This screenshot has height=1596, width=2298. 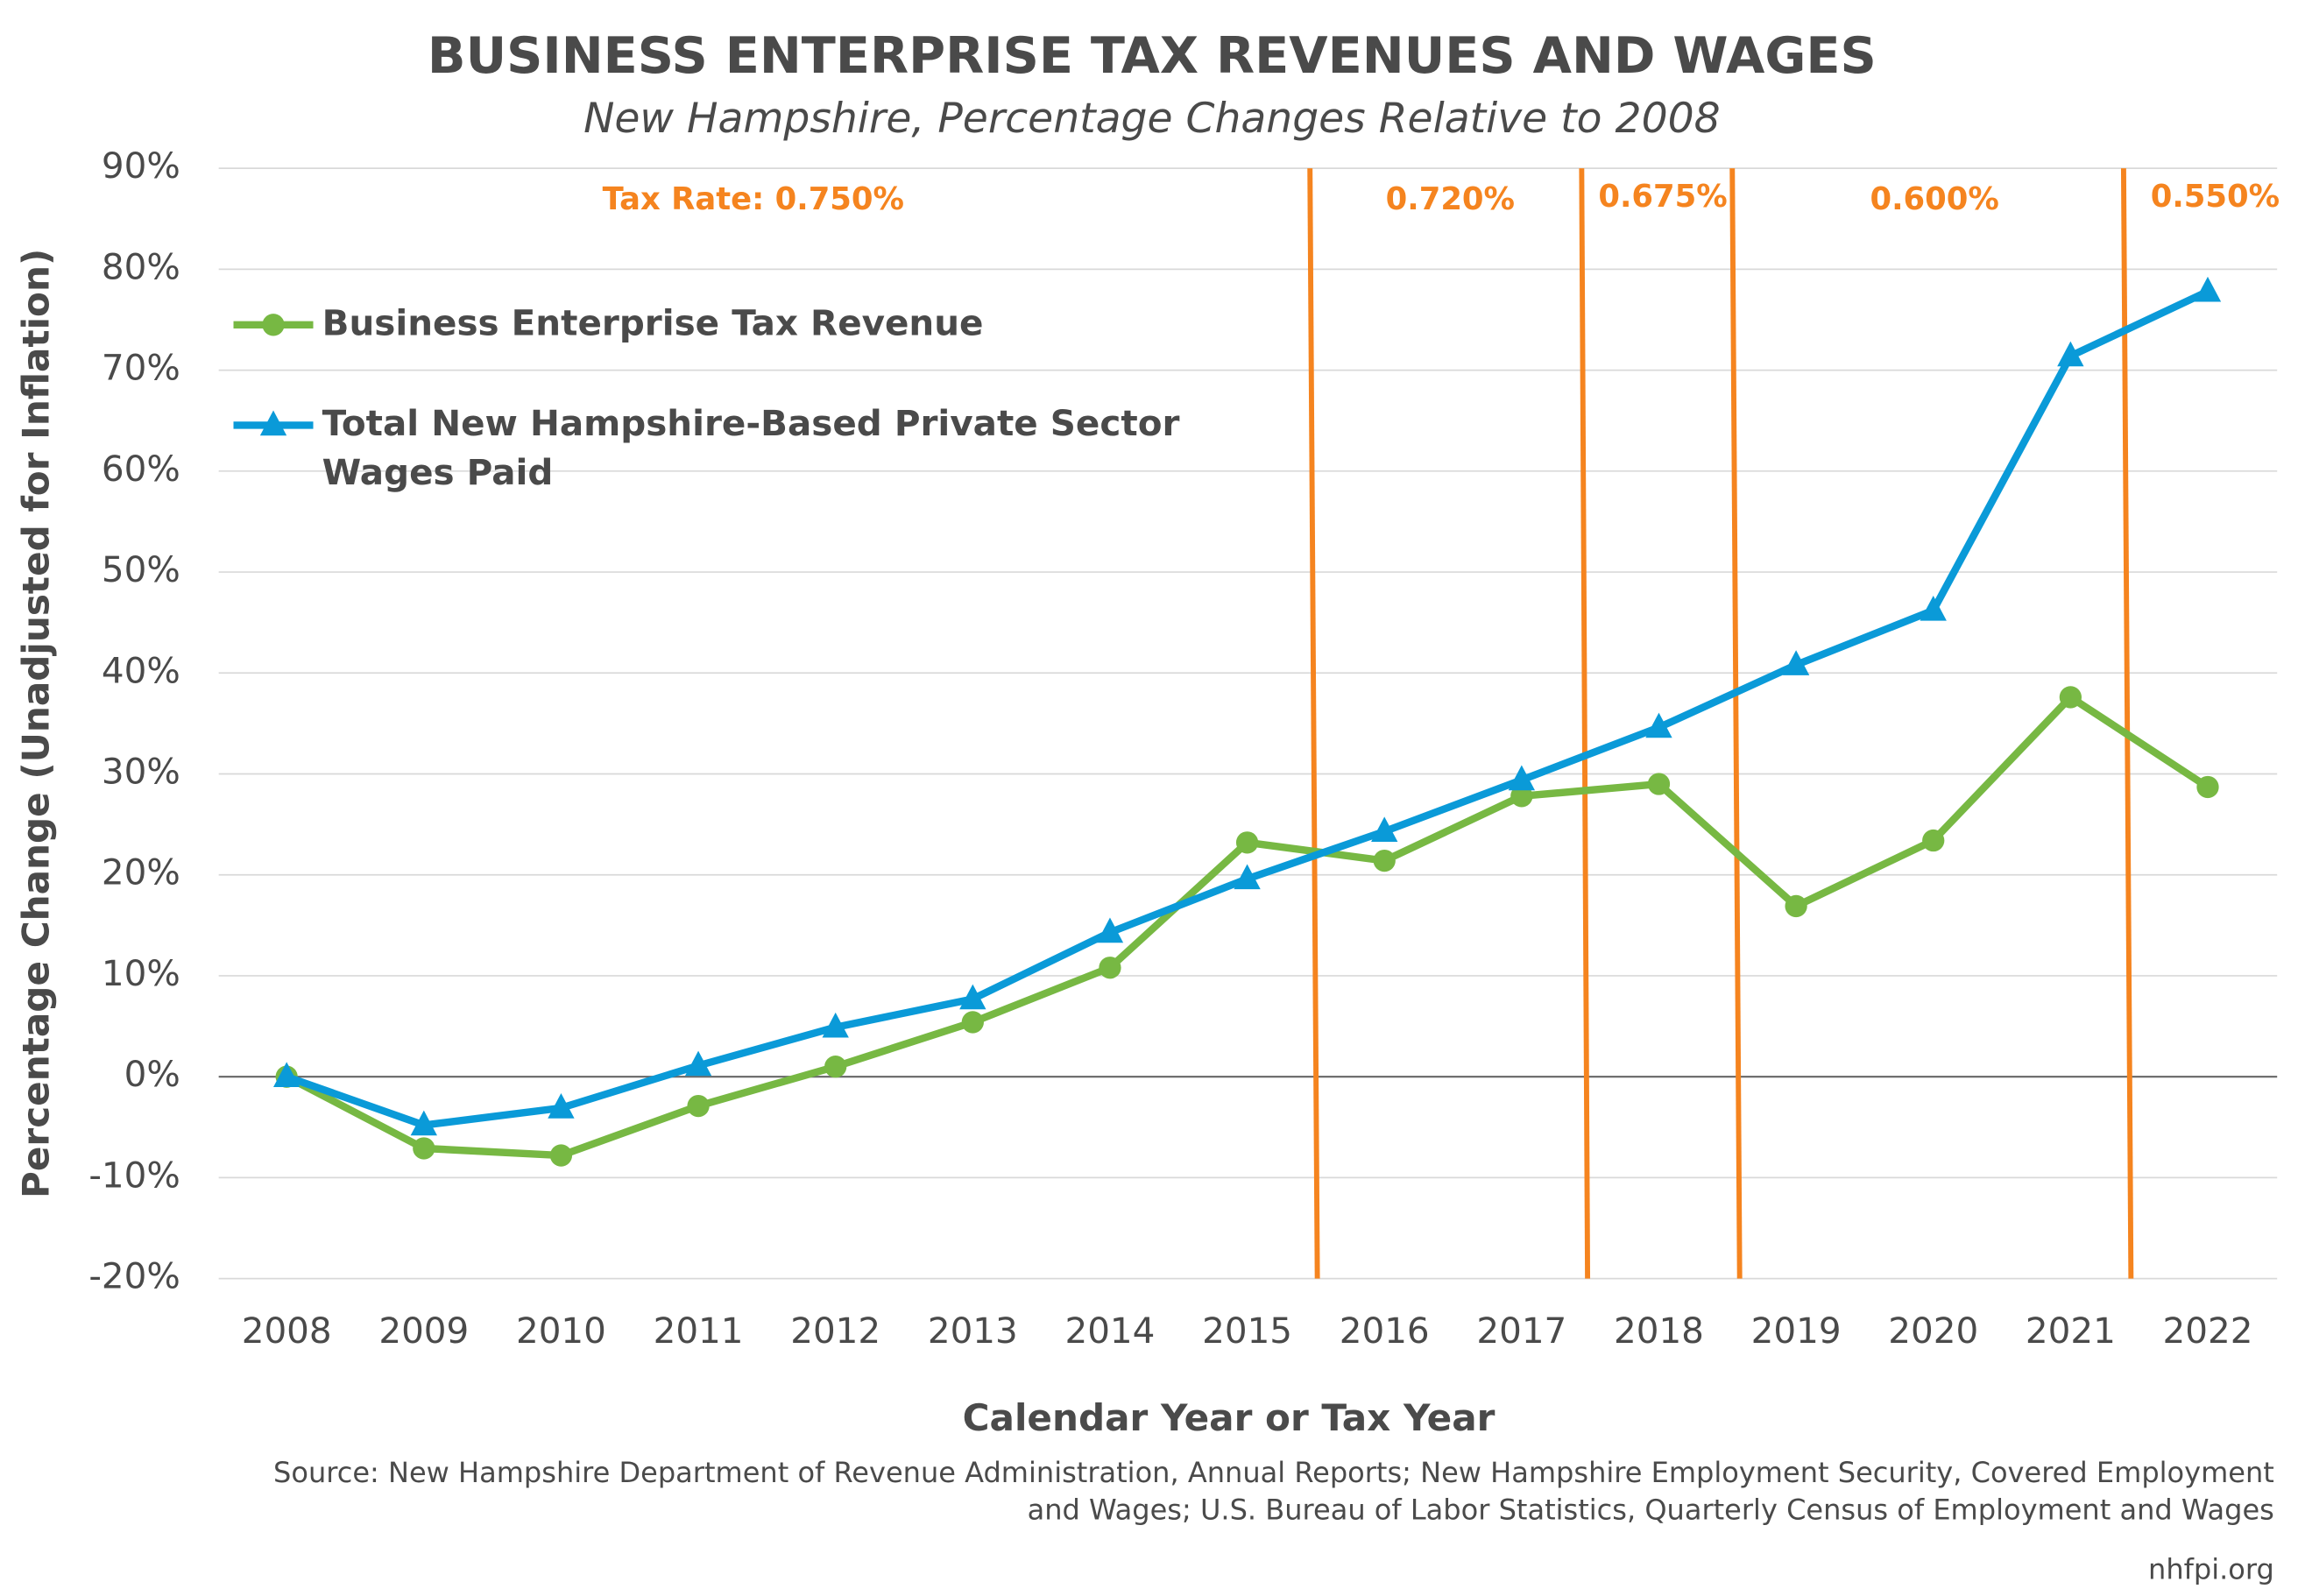 I want to click on y-tick-label: 70%, so click(x=141, y=368).